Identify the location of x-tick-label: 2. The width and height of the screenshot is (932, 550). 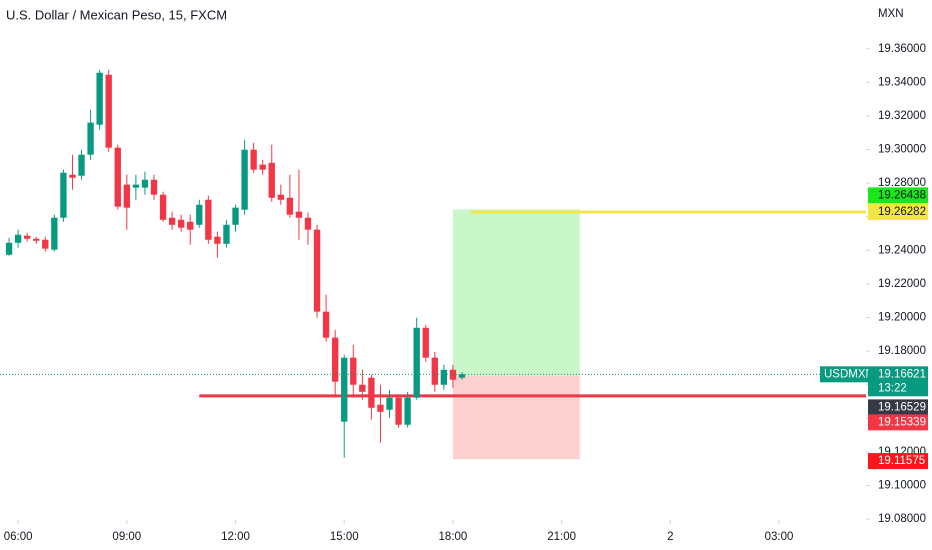
(670, 537).